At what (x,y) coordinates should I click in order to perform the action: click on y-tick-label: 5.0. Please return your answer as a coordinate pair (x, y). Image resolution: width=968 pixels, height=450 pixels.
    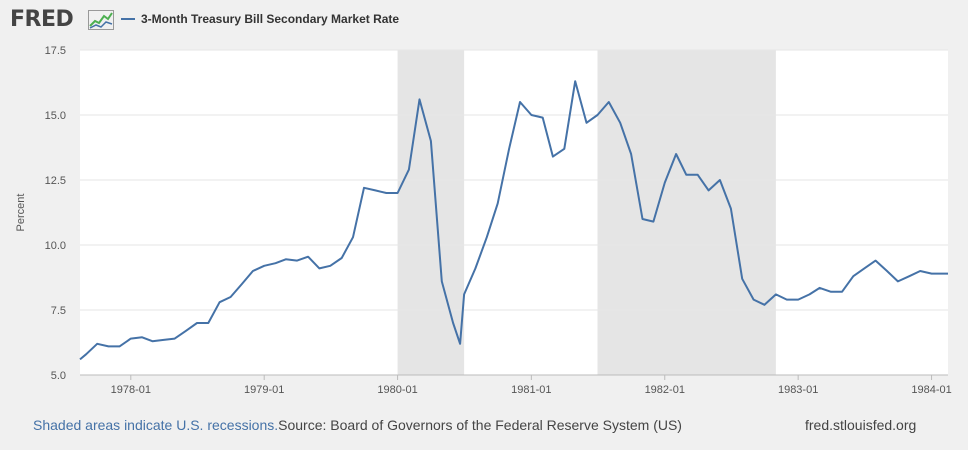
    Looking at the image, I should click on (58, 376).